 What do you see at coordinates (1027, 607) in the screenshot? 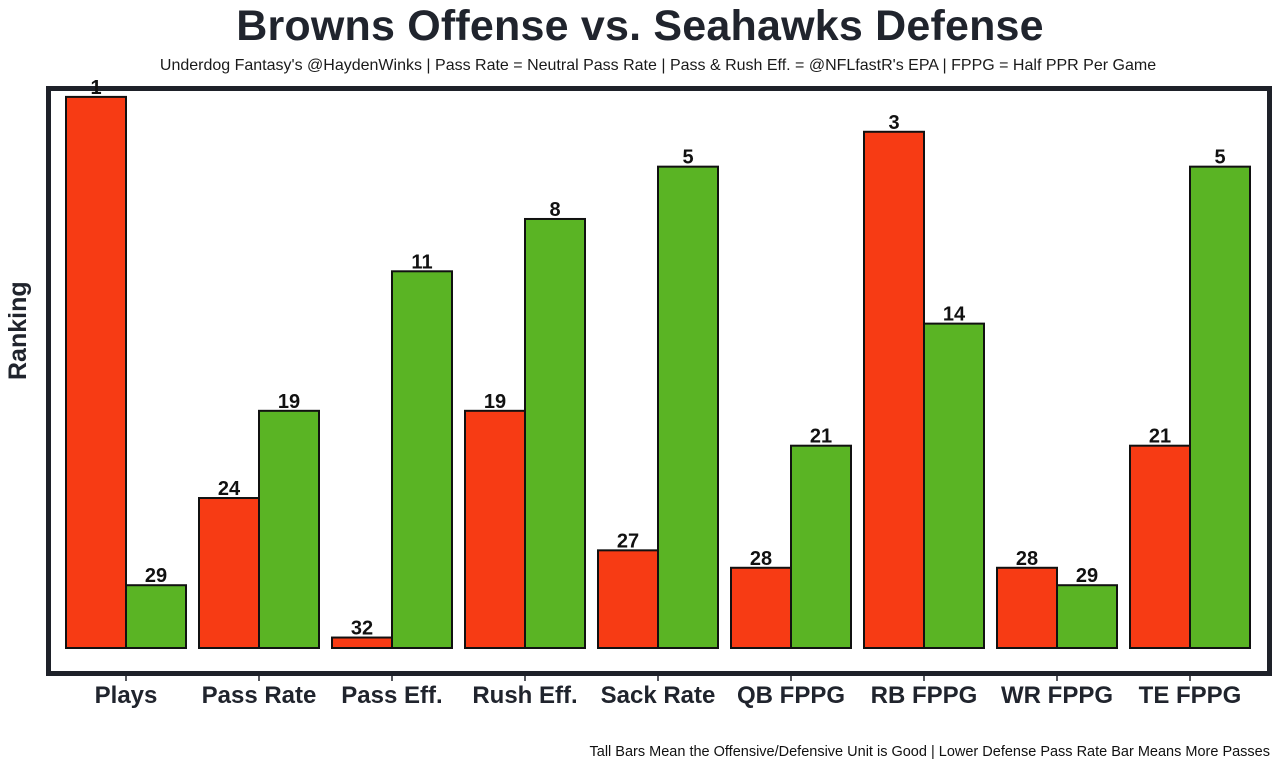
I see `bar-offense-wr-fppg` at bounding box center [1027, 607].